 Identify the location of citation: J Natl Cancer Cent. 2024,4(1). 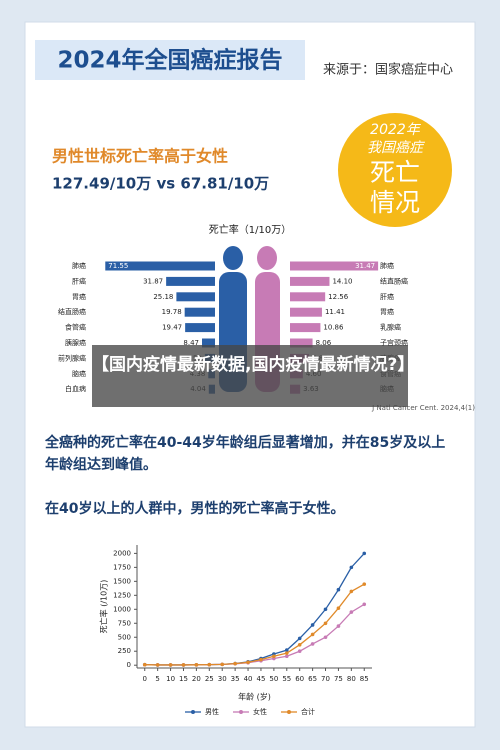
(423, 408).